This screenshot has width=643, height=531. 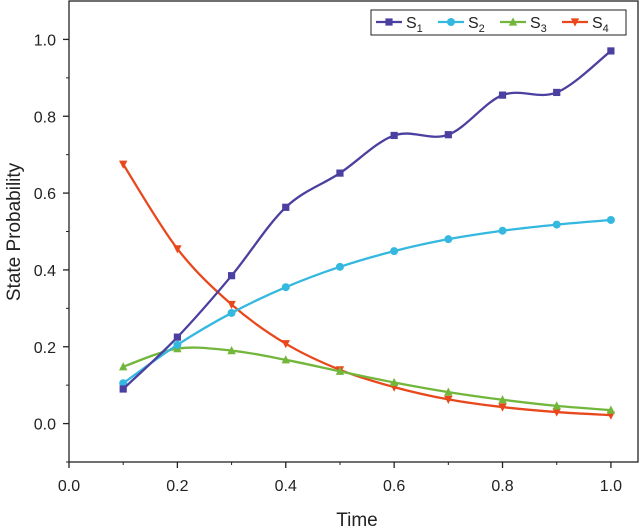 I want to click on y-tick-label: 0.4, so click(x=45, y=271).